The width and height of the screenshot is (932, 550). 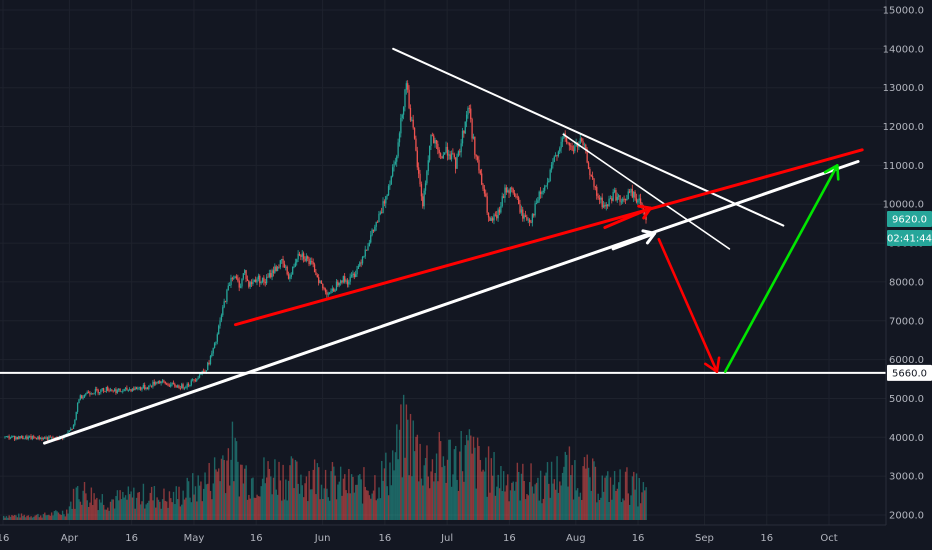 What do you see at coordinates (909, 373) in the screenshot?
I see `level-price-tag-text: 5660.0` at bounding box center [909, 373].